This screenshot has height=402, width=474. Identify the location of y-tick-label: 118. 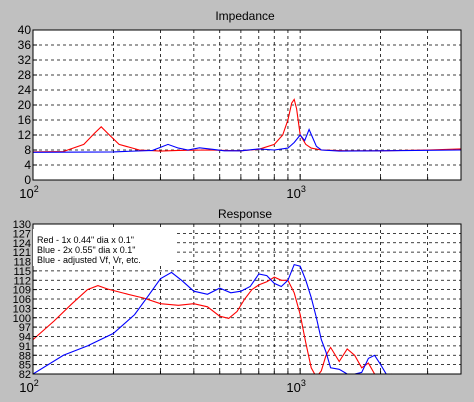
(22, 263).